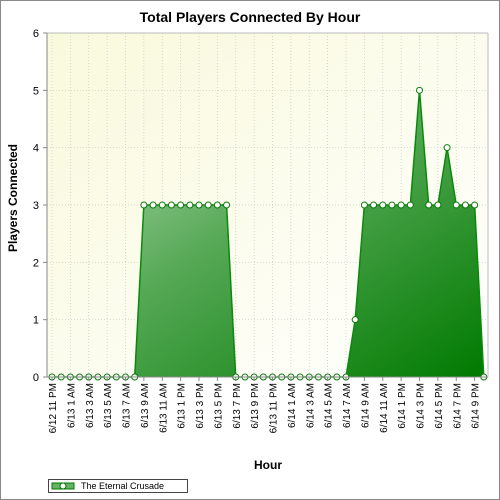 This screenshot has height=500, width=500. I want to click on x-tick-label: 6/14 7 AM, so click(347, 405).